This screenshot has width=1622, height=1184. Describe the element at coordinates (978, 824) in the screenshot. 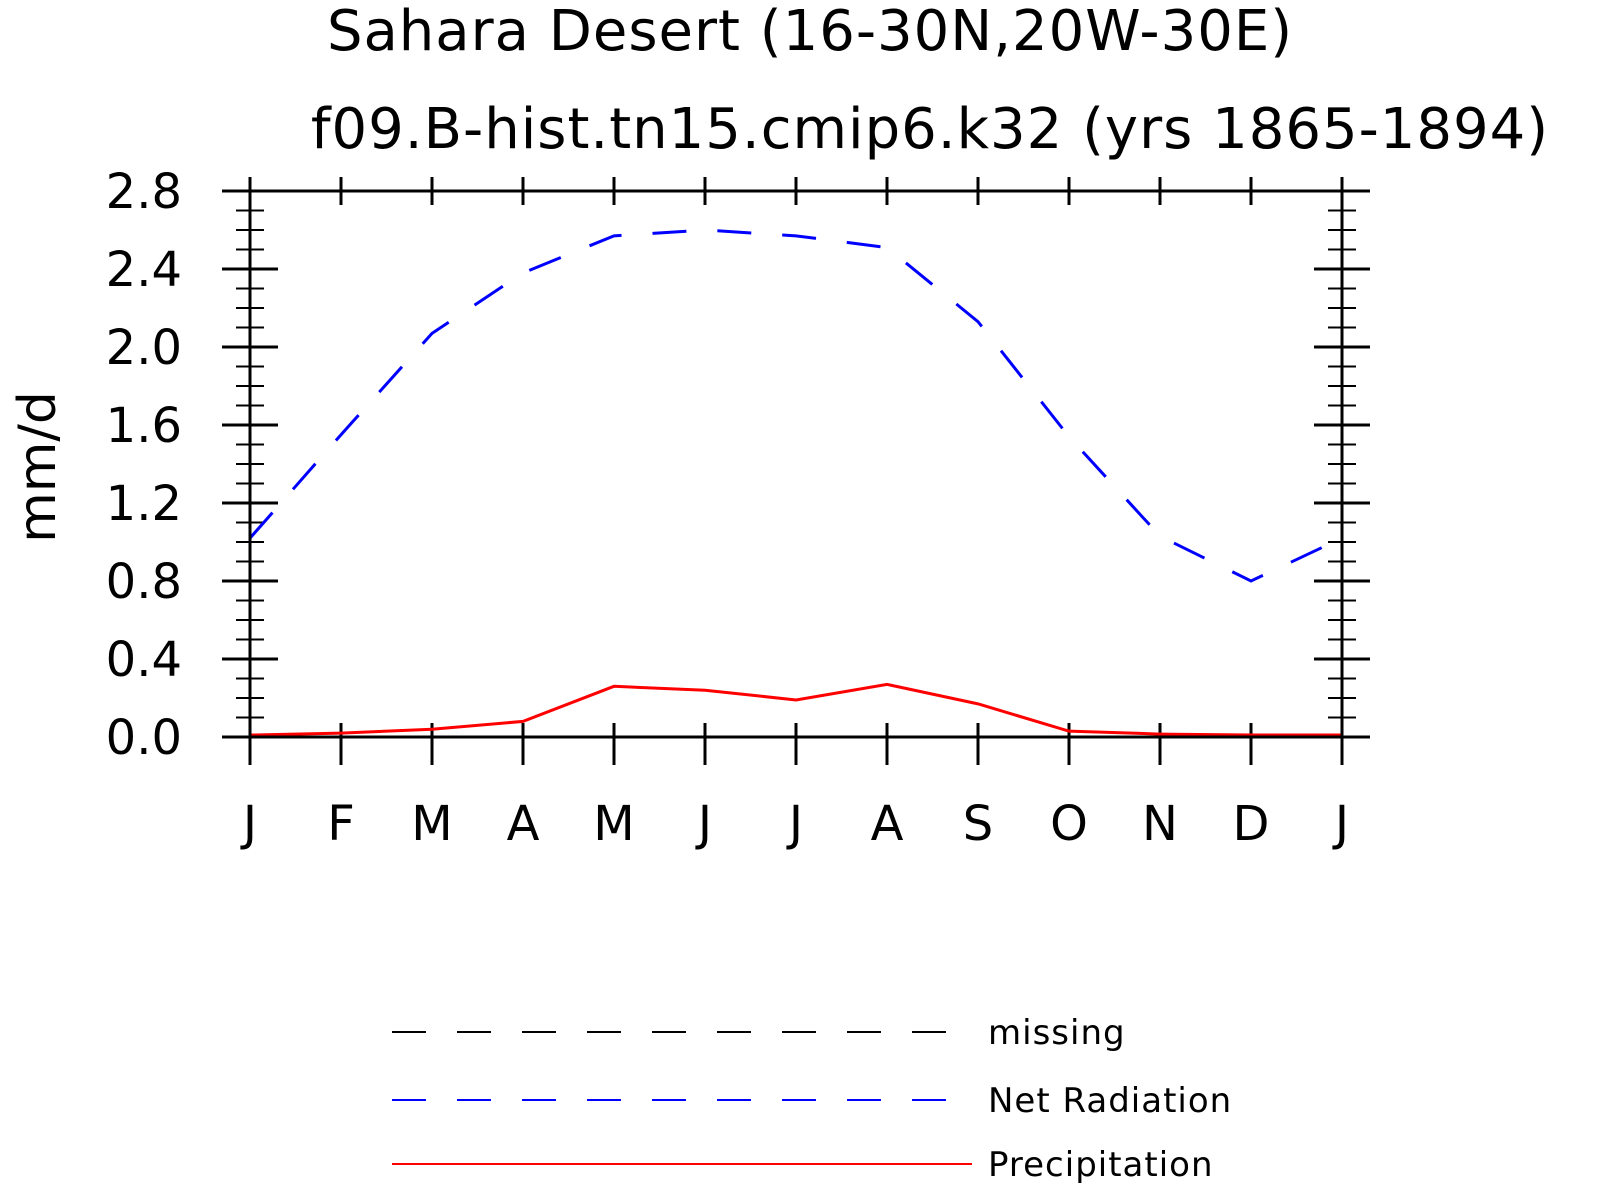

I see `x-tick-label: S` at that location.